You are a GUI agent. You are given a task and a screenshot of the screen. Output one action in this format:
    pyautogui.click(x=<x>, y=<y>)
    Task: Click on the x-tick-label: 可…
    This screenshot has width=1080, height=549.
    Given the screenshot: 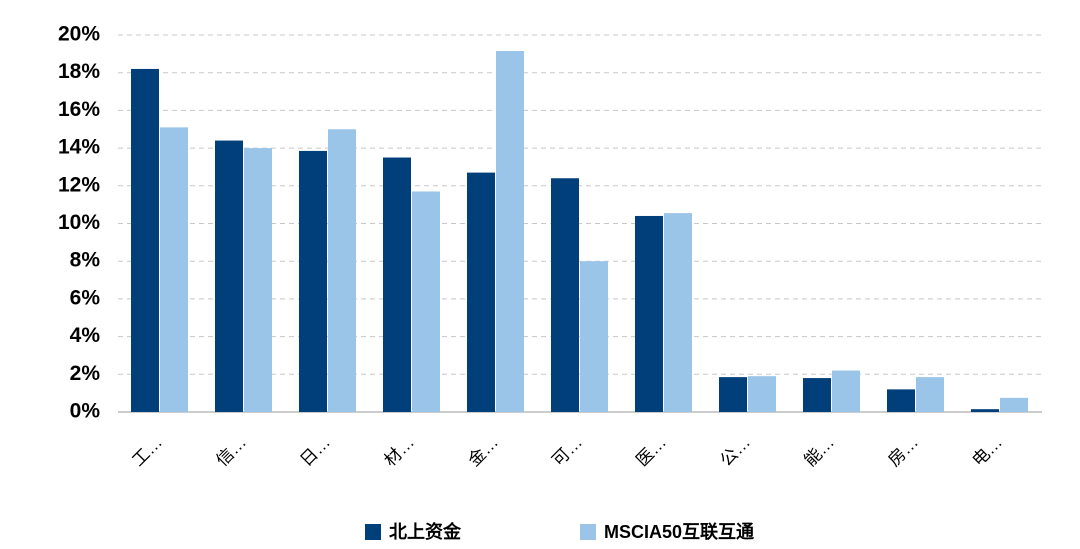 What is the action you would take?
    pyautogui.click(x=567, y=451)
    